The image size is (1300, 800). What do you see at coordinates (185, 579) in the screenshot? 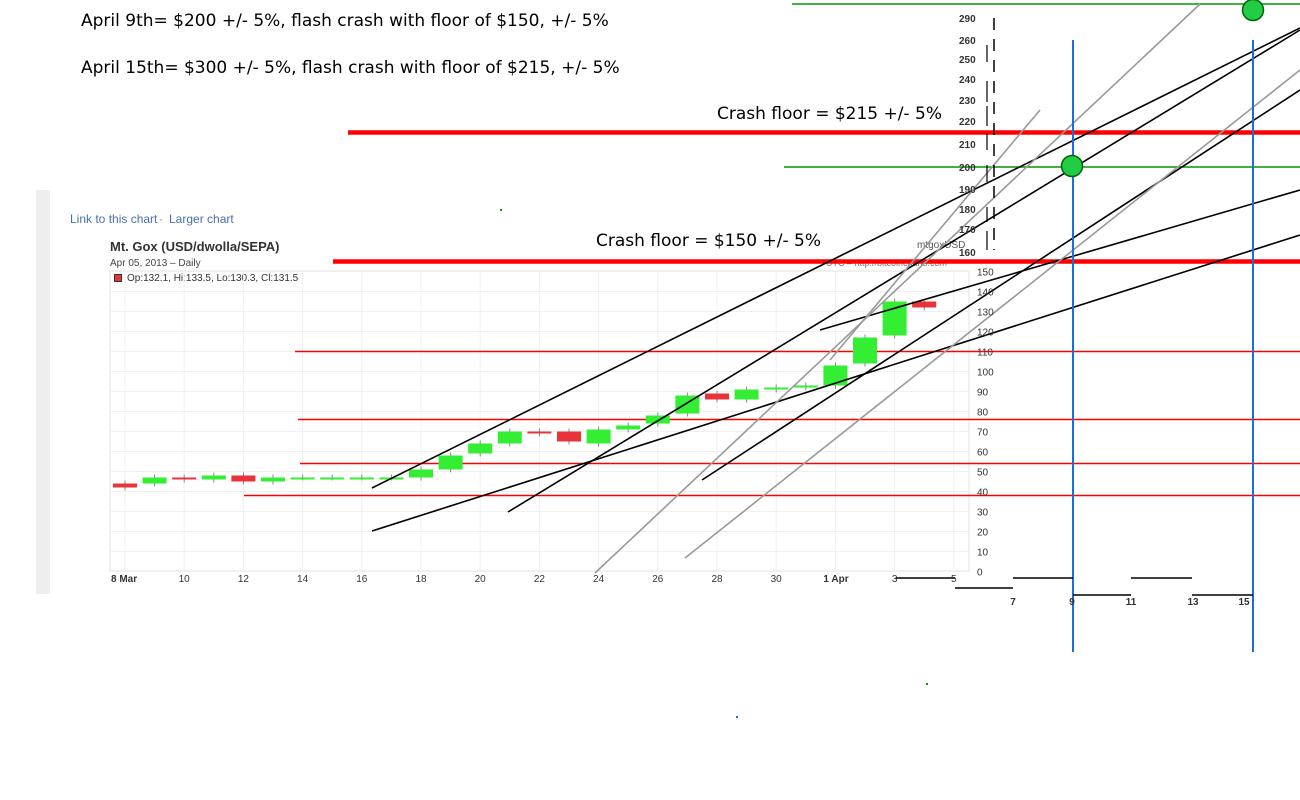
I see `x-tick-label: 10` at bounding box center [185, 579].